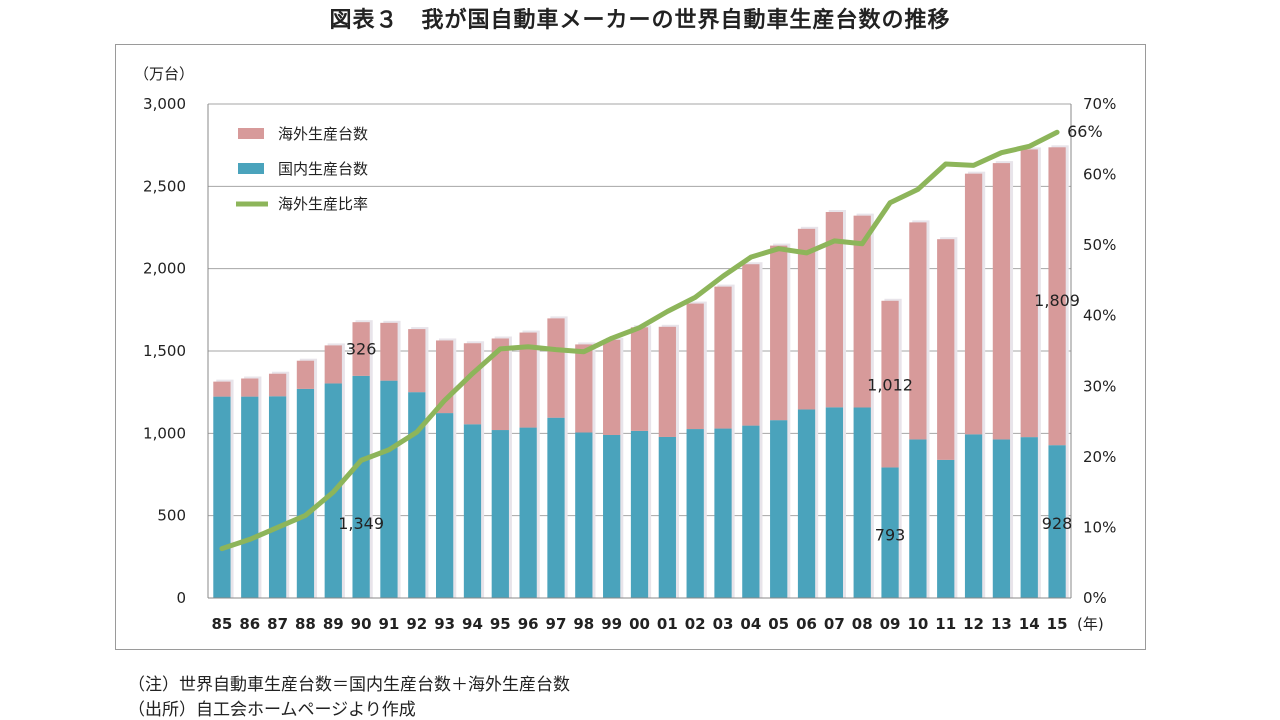  What do you see at coordinates (1099, 175) in the screenshot?
I see `y2-tick-label: 60%` at bounding box center [1099, 175].